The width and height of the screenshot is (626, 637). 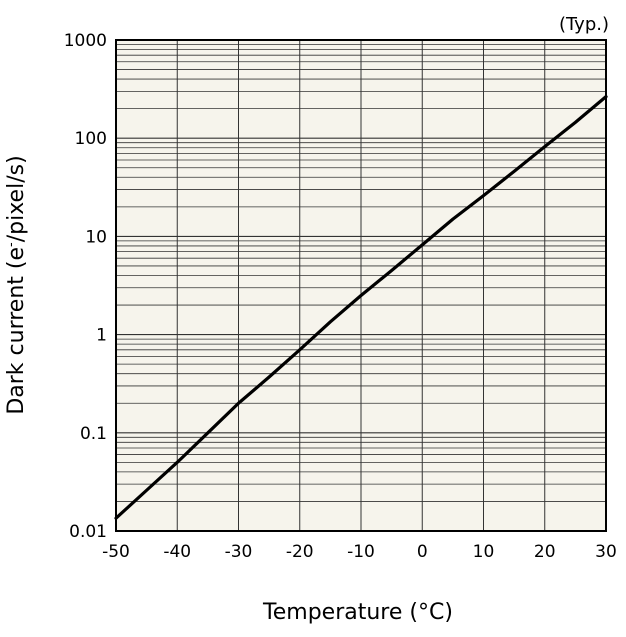 What do you see at coordinates (85, 286) in the screenshot?
I see `y-axis-tick-labels: 0.01 0.1 1 10 100 1000` at bounding box center [85, 286].